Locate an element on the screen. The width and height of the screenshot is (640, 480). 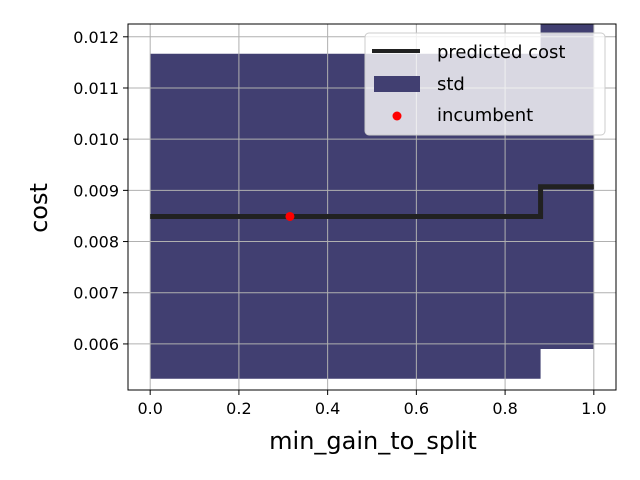
y-tick-label-3: 0.009 is located at coordinates (96, 190).